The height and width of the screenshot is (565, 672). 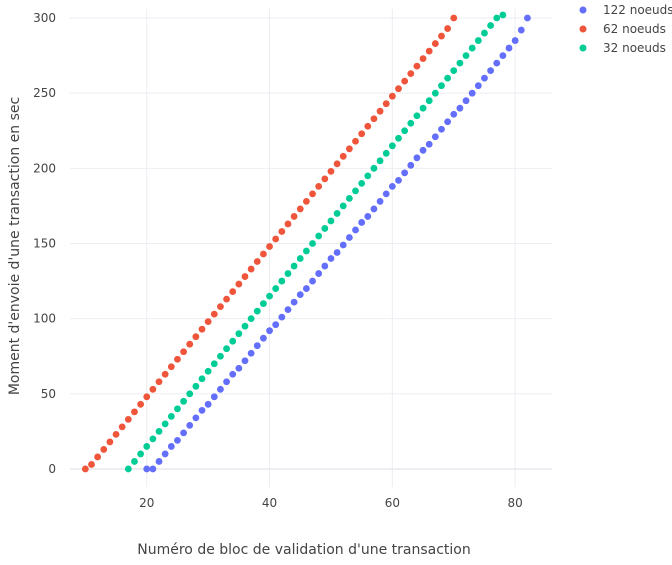 I want to click on y-tick-label: 150, so click(x=44, y=243).